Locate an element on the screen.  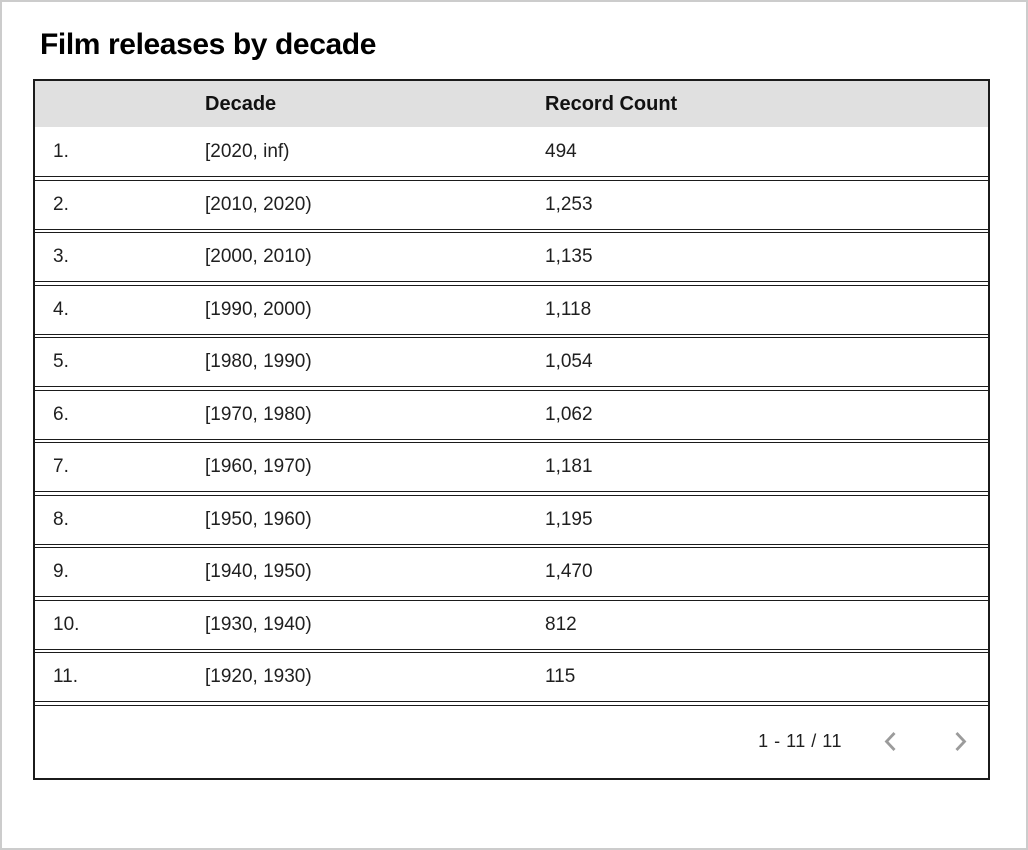
decade-cell: [1920, 1930) is located at coordinates (258, 676).